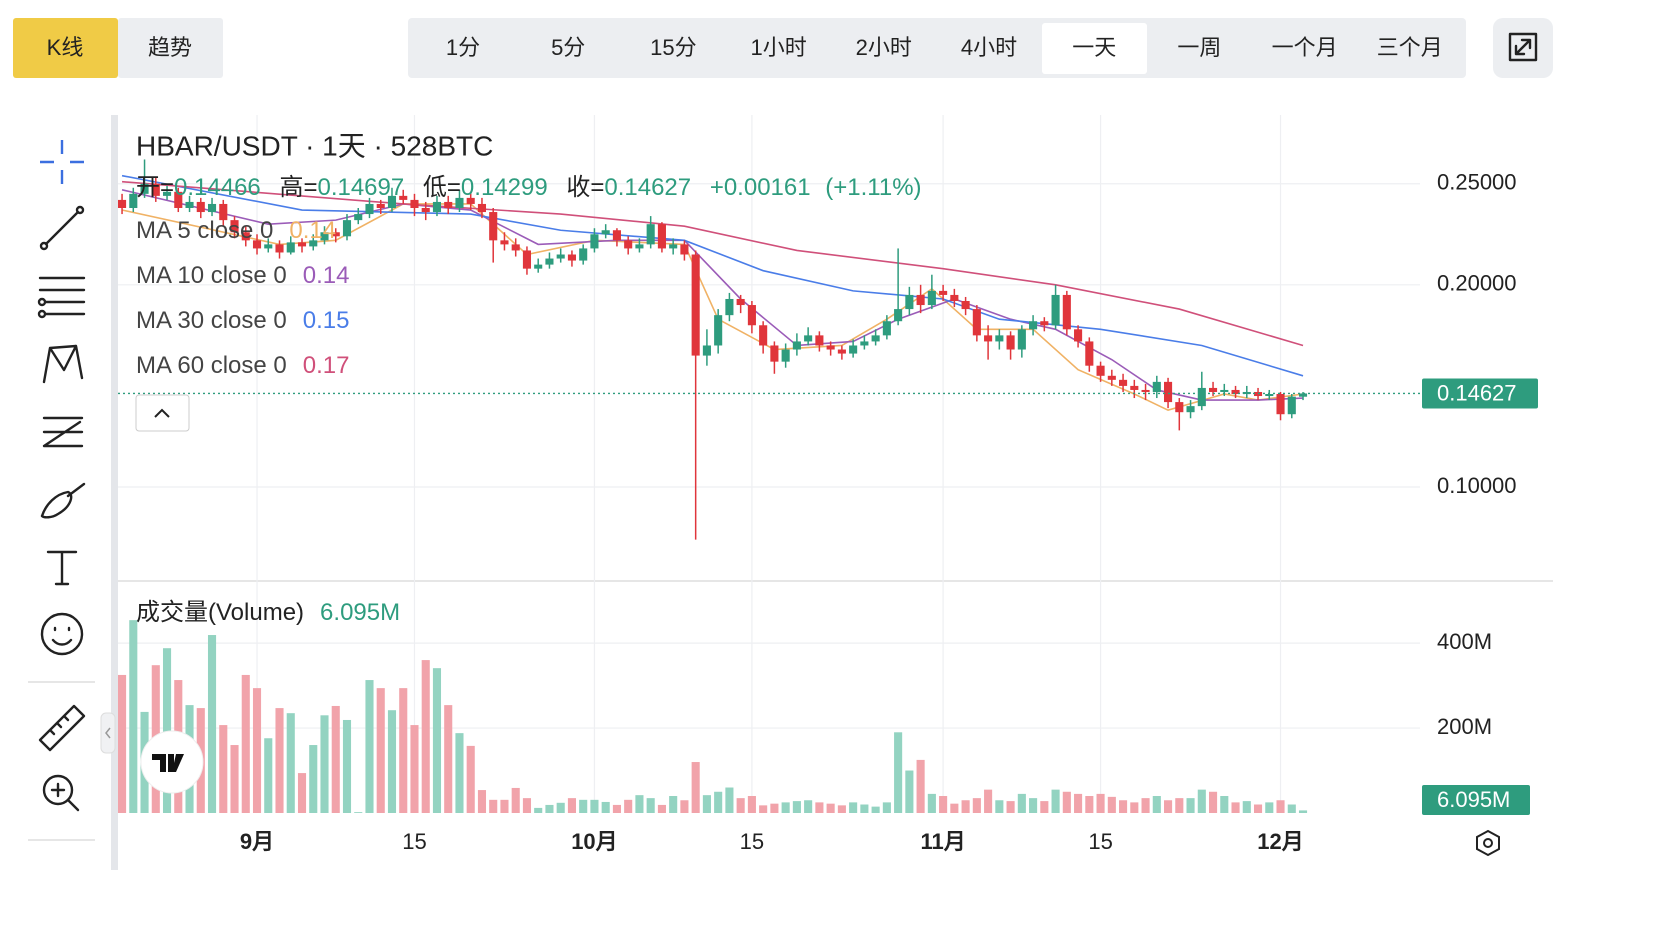 The height and width of the screenshot is (945, 1670). I want to click on handle-arrow, so click(108, 733).